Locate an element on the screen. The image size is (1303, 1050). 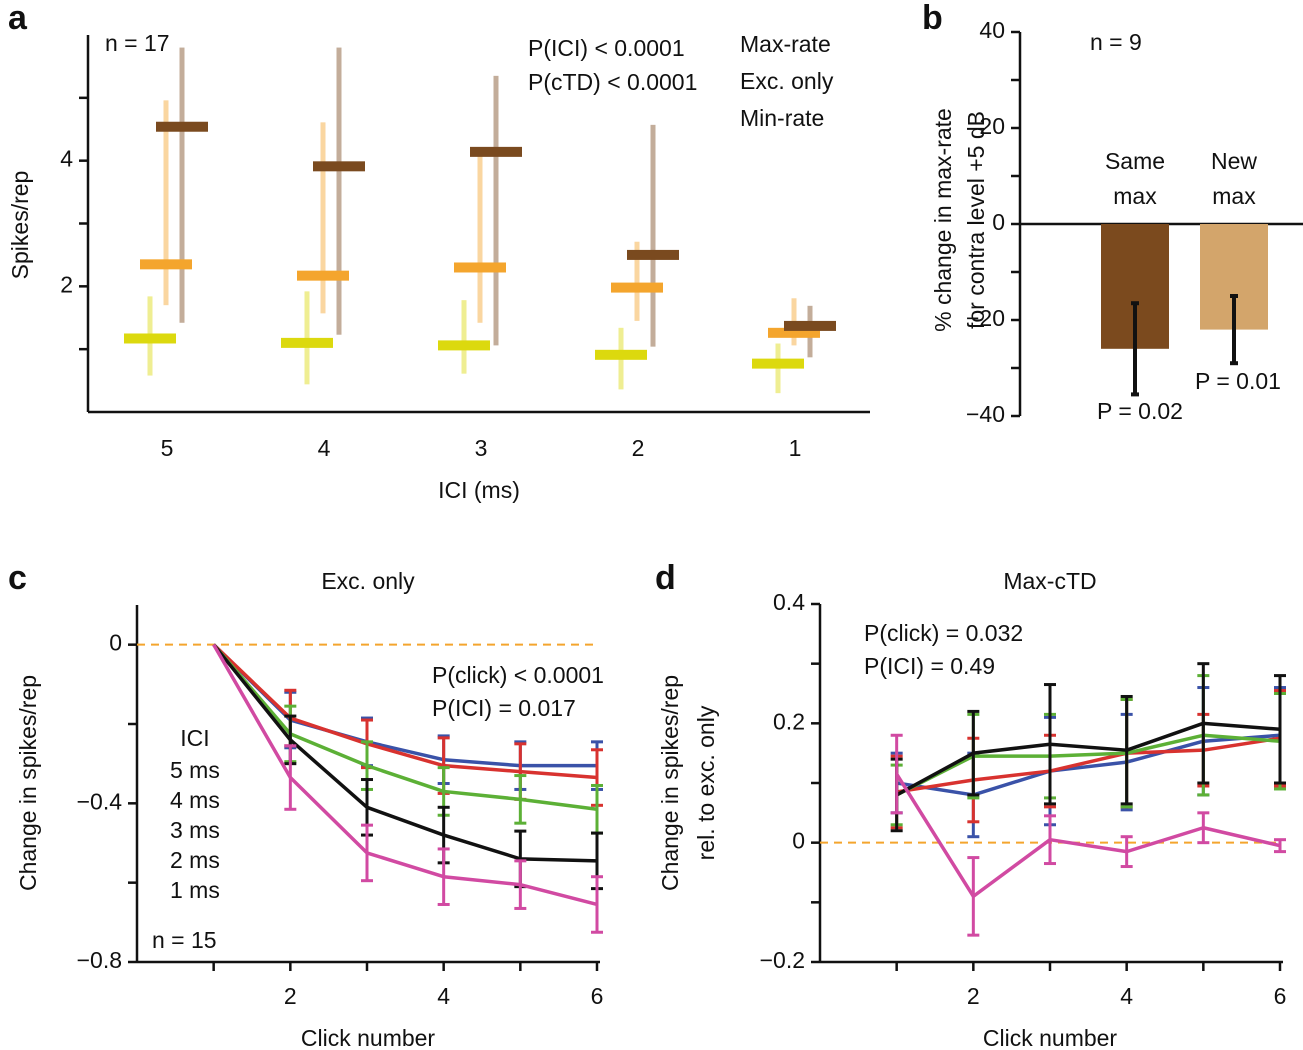
annotation: P(click) = 0.032 is located at coordinates (943, 633).